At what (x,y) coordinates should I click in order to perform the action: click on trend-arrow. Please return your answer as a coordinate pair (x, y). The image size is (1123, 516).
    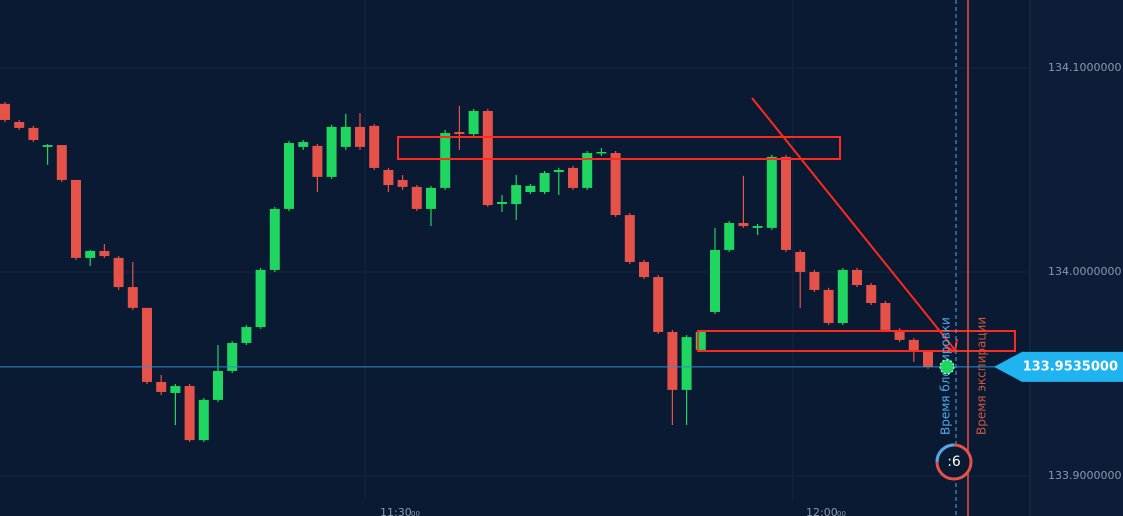
    Looking at the image, I should click on (853, 224).